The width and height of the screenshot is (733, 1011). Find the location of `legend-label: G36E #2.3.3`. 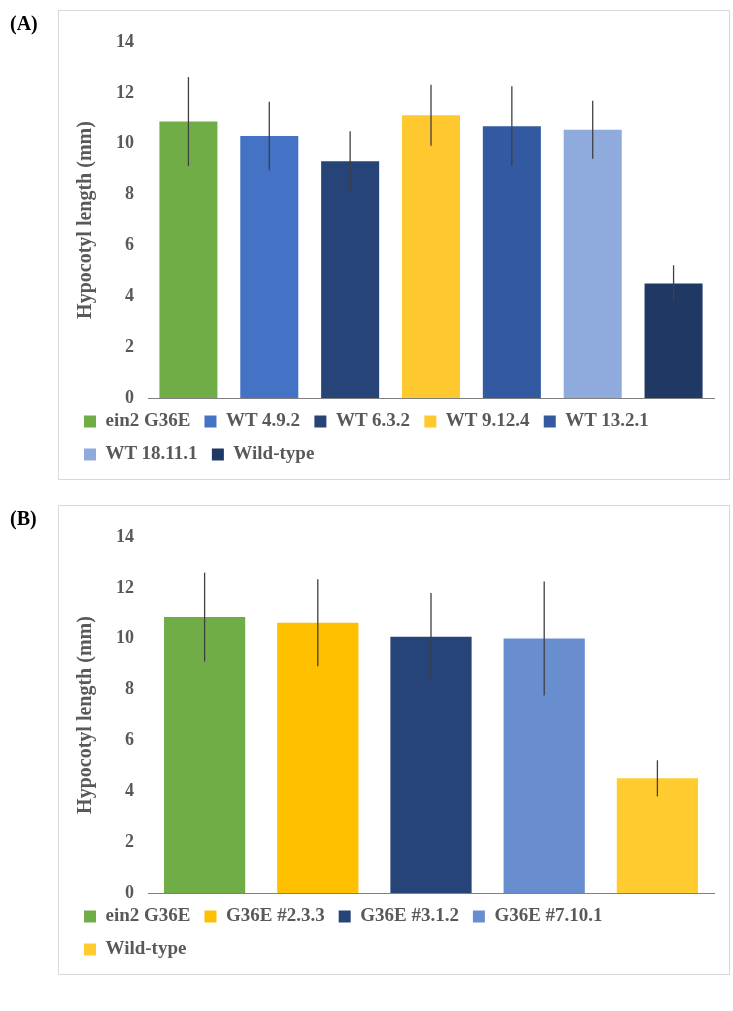

legend-label: G36E #2.3.3 is located at coordinates (275, 915).